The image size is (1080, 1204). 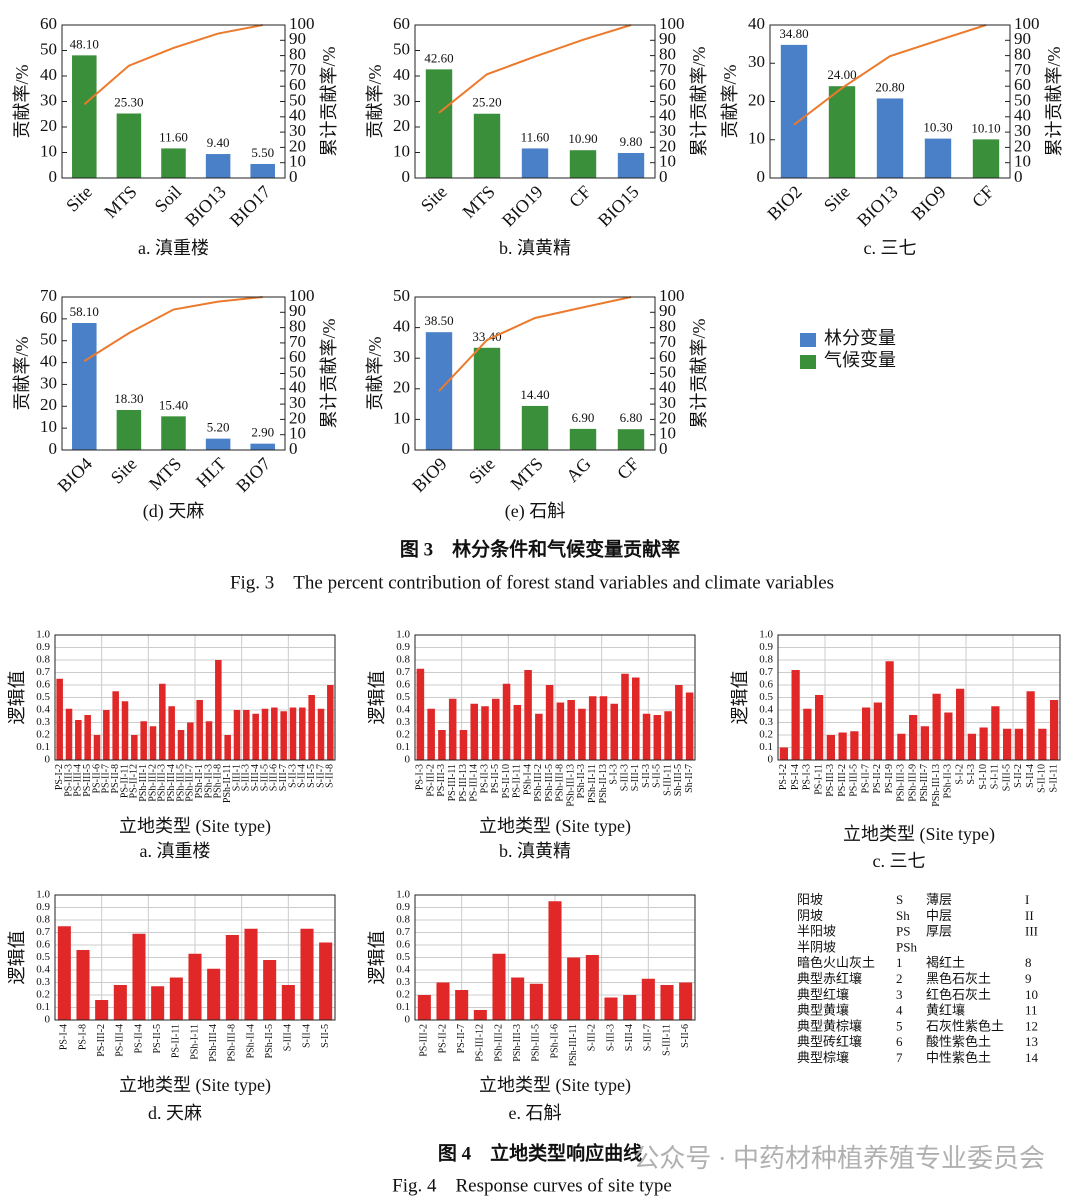 What do you see at coordinates (43, 995) in the screenshot?
I see `y-tick-label: 0.2` at bounding box center [43, 995].